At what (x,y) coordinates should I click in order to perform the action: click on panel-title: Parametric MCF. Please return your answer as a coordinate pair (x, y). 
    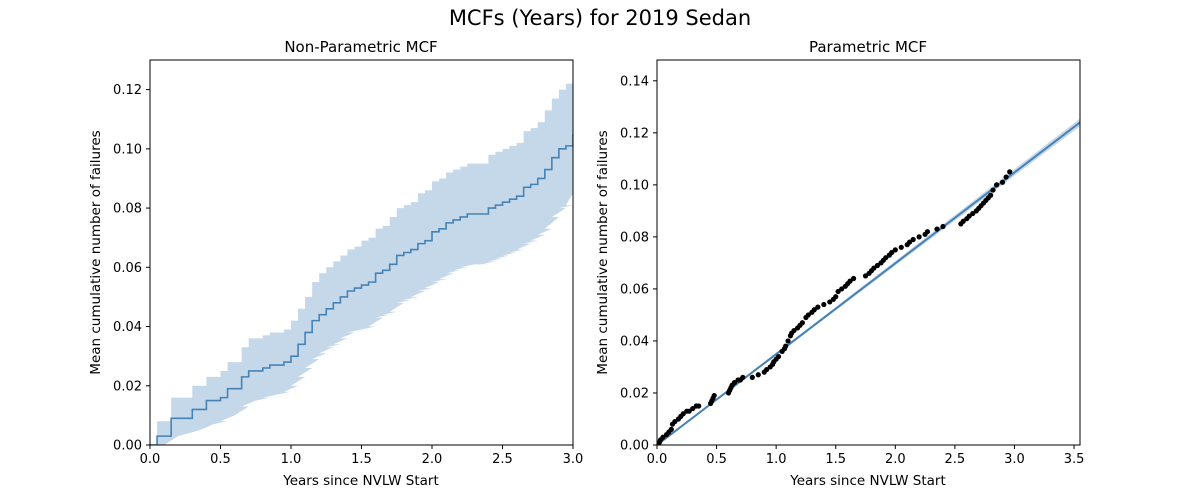
    Looking at the image, I should click on (868, 47).